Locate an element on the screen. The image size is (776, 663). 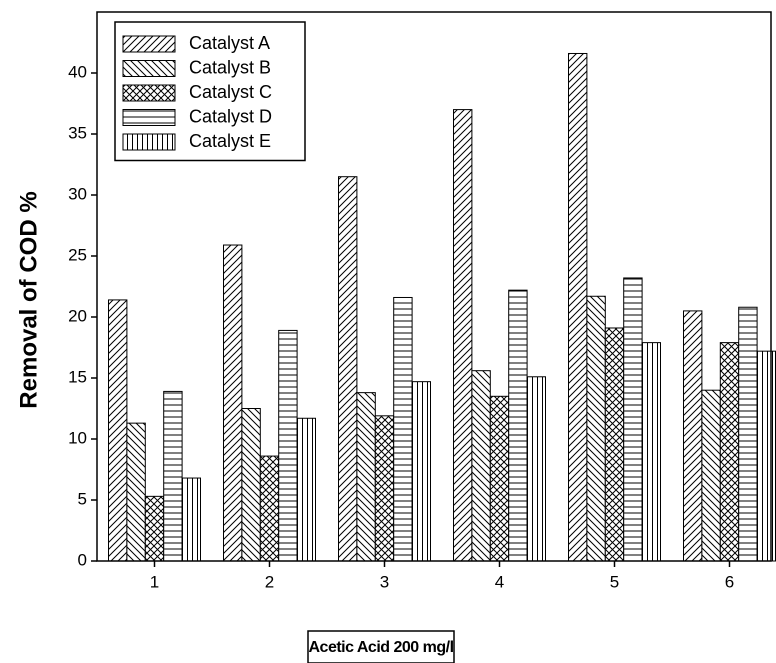
y-tick-label: 10 is located at coordinates (77, 437).